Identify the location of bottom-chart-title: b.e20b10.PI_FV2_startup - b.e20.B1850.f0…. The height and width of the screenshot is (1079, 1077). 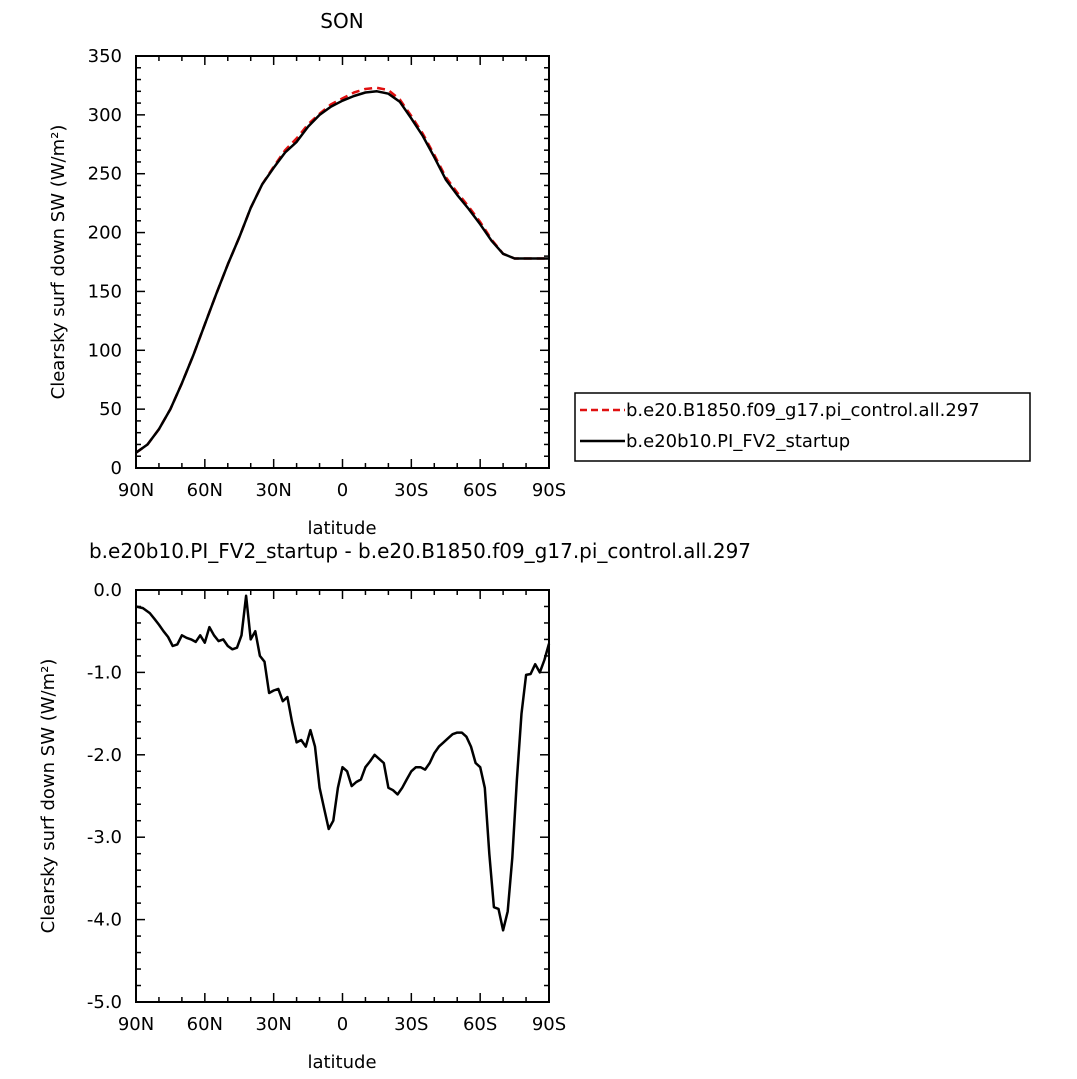
(420, 551).